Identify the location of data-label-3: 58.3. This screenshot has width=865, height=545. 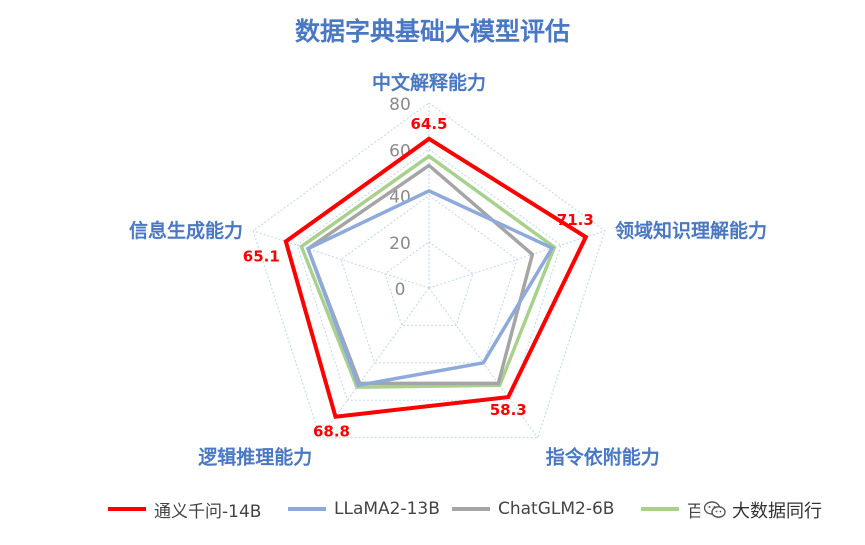
(508, 410).